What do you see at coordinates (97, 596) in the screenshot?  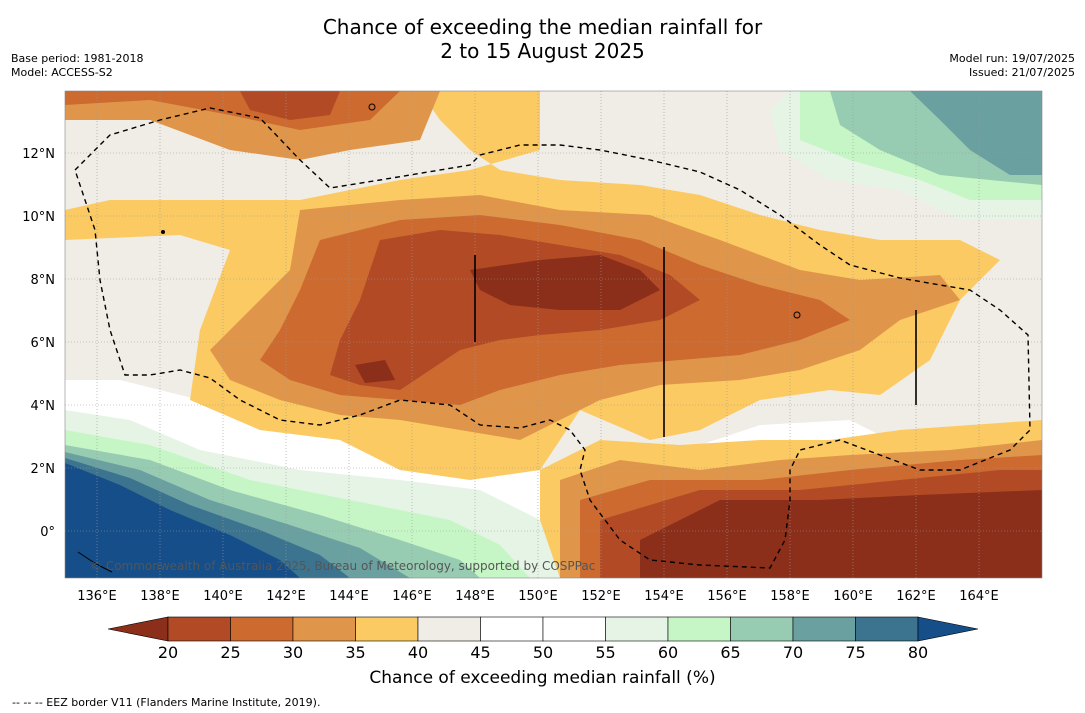 I see `lon-label: 136°E` at bounding box center [97, 596].